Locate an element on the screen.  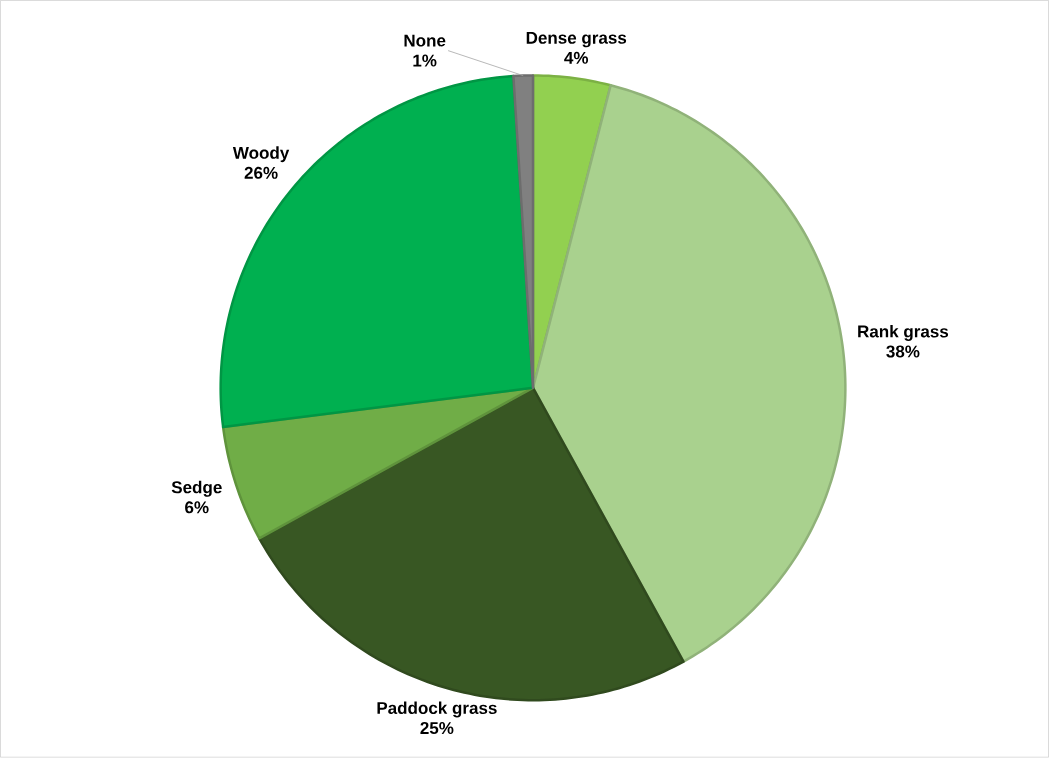
data-label: 1% is located at coordinates (425, 60).